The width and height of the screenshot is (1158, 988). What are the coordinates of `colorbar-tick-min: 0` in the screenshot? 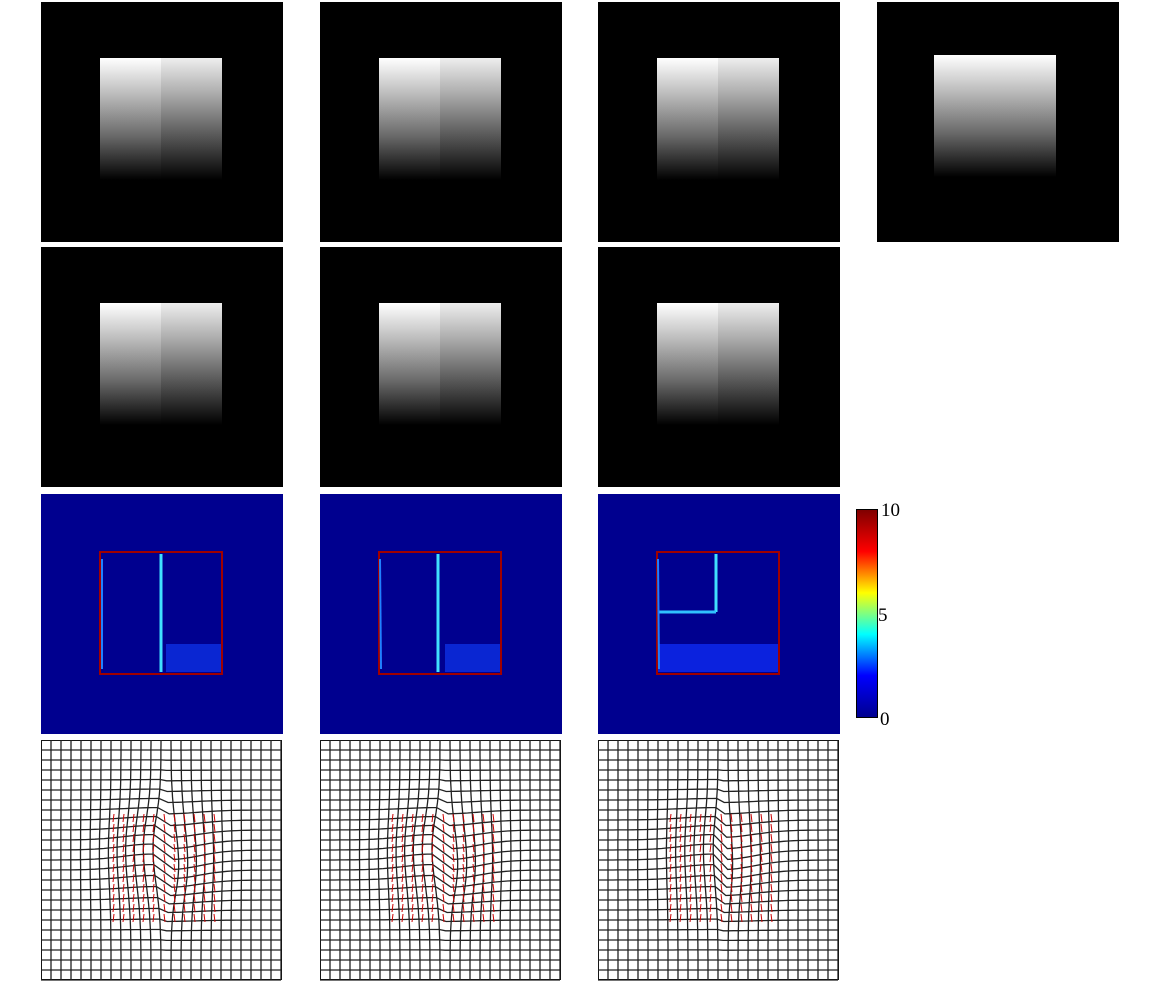 It's located at (885, 719).